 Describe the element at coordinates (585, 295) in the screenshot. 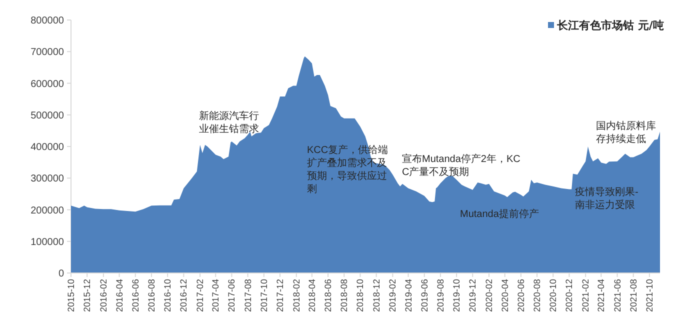

I see `x-tick-label: 2021-02` at that location.